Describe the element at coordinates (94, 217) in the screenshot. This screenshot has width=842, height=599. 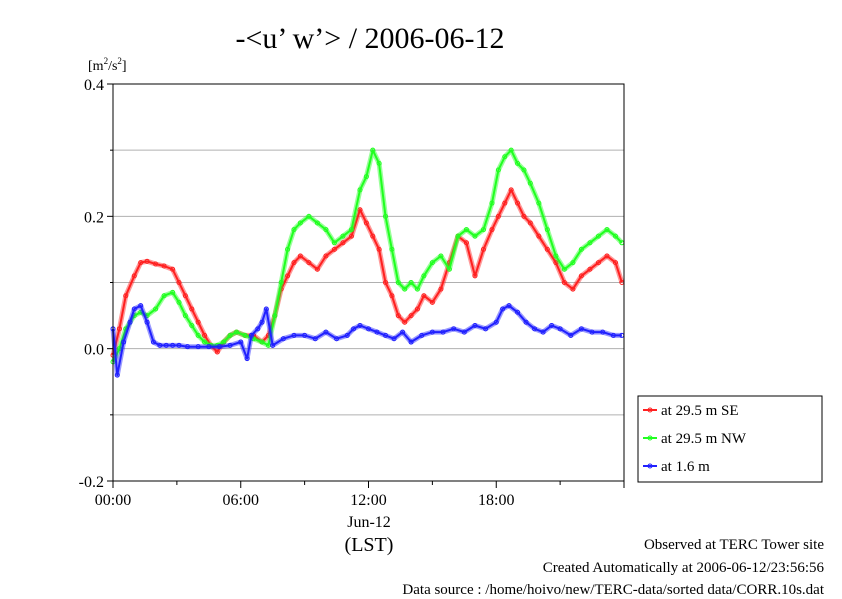
I see `y-tick-label: 0.2` at that location.